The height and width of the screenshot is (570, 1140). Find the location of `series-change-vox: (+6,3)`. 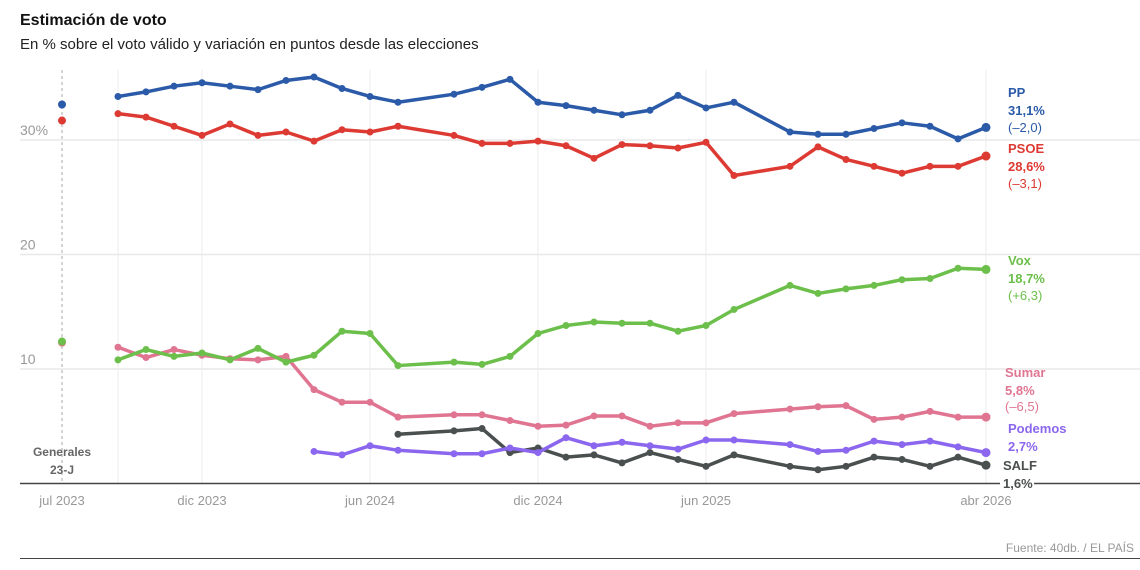

series-change-vox: (+6,3) is located at coordinates (1025, 295).